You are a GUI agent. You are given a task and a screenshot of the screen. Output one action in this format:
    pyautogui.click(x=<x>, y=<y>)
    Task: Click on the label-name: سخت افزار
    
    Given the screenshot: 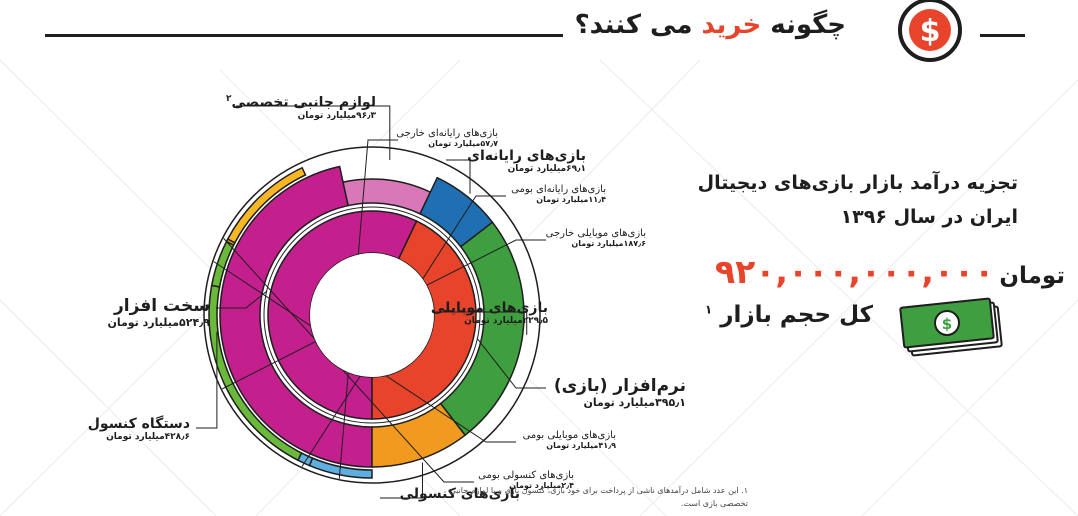 What is the action you would take?
    pyautogui.click(x=161, y=306)
    